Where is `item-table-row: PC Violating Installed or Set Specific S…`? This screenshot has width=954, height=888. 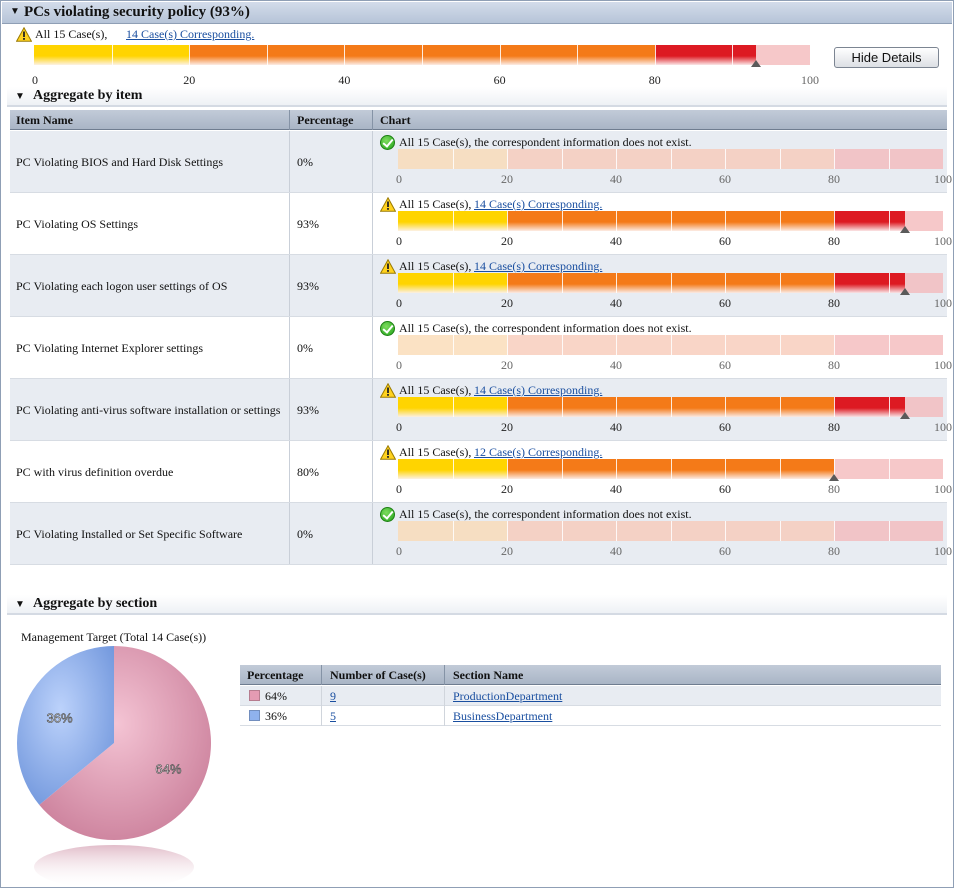
item-table-row: PC Violating Installed or Set Specific S… is located at coordinates (481, 534).